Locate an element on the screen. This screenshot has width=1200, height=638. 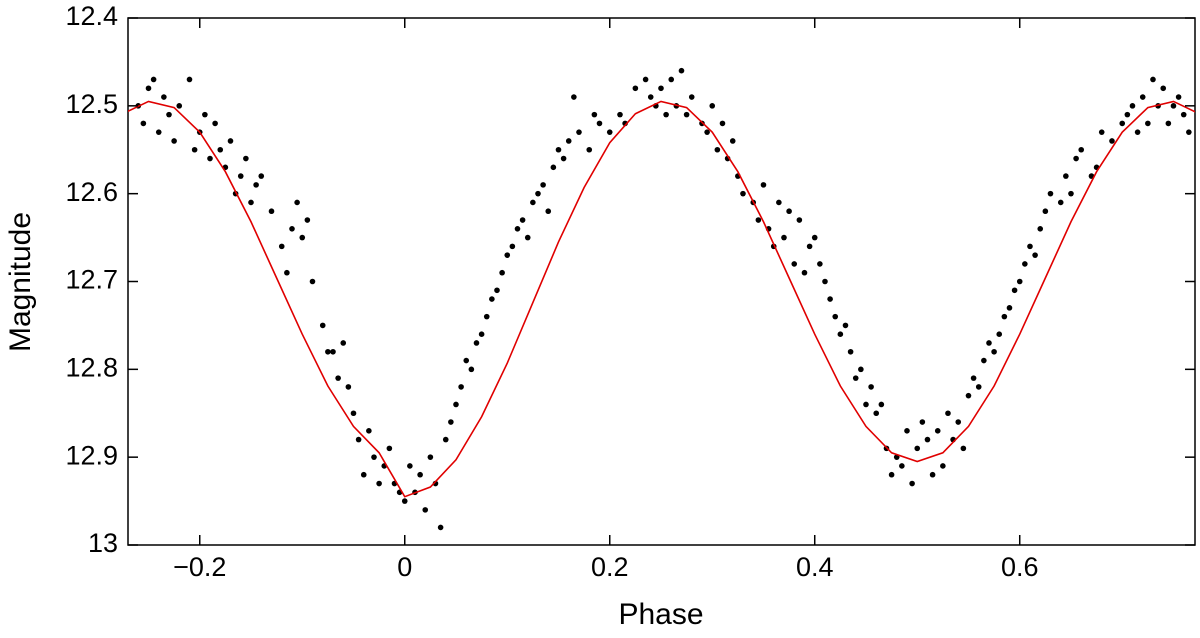
y-tick-label: 12.8 is located at coordinates (91, 367).